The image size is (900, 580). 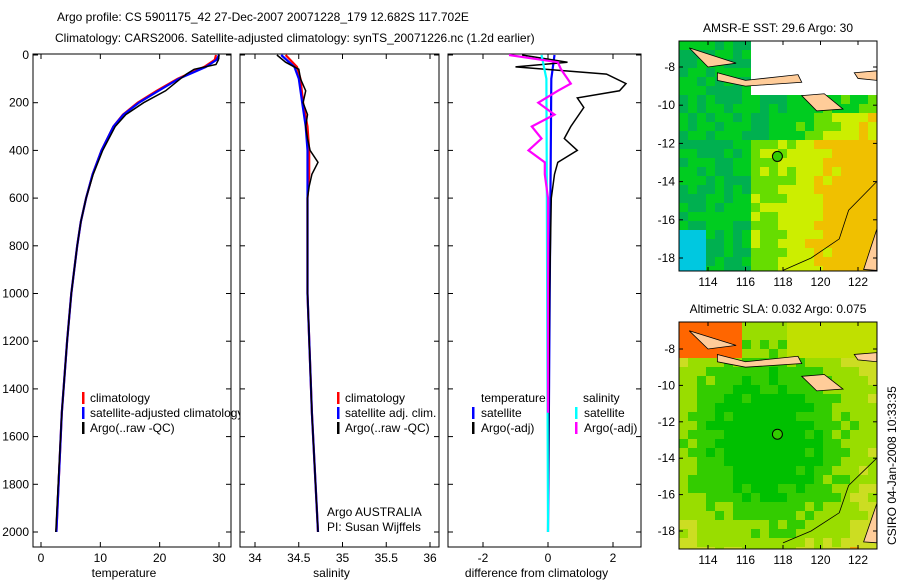 What do you see at coordinates (41, 558) in the screenshot?
I see `x-tick-label: 0` at bounding box center [41, 558].